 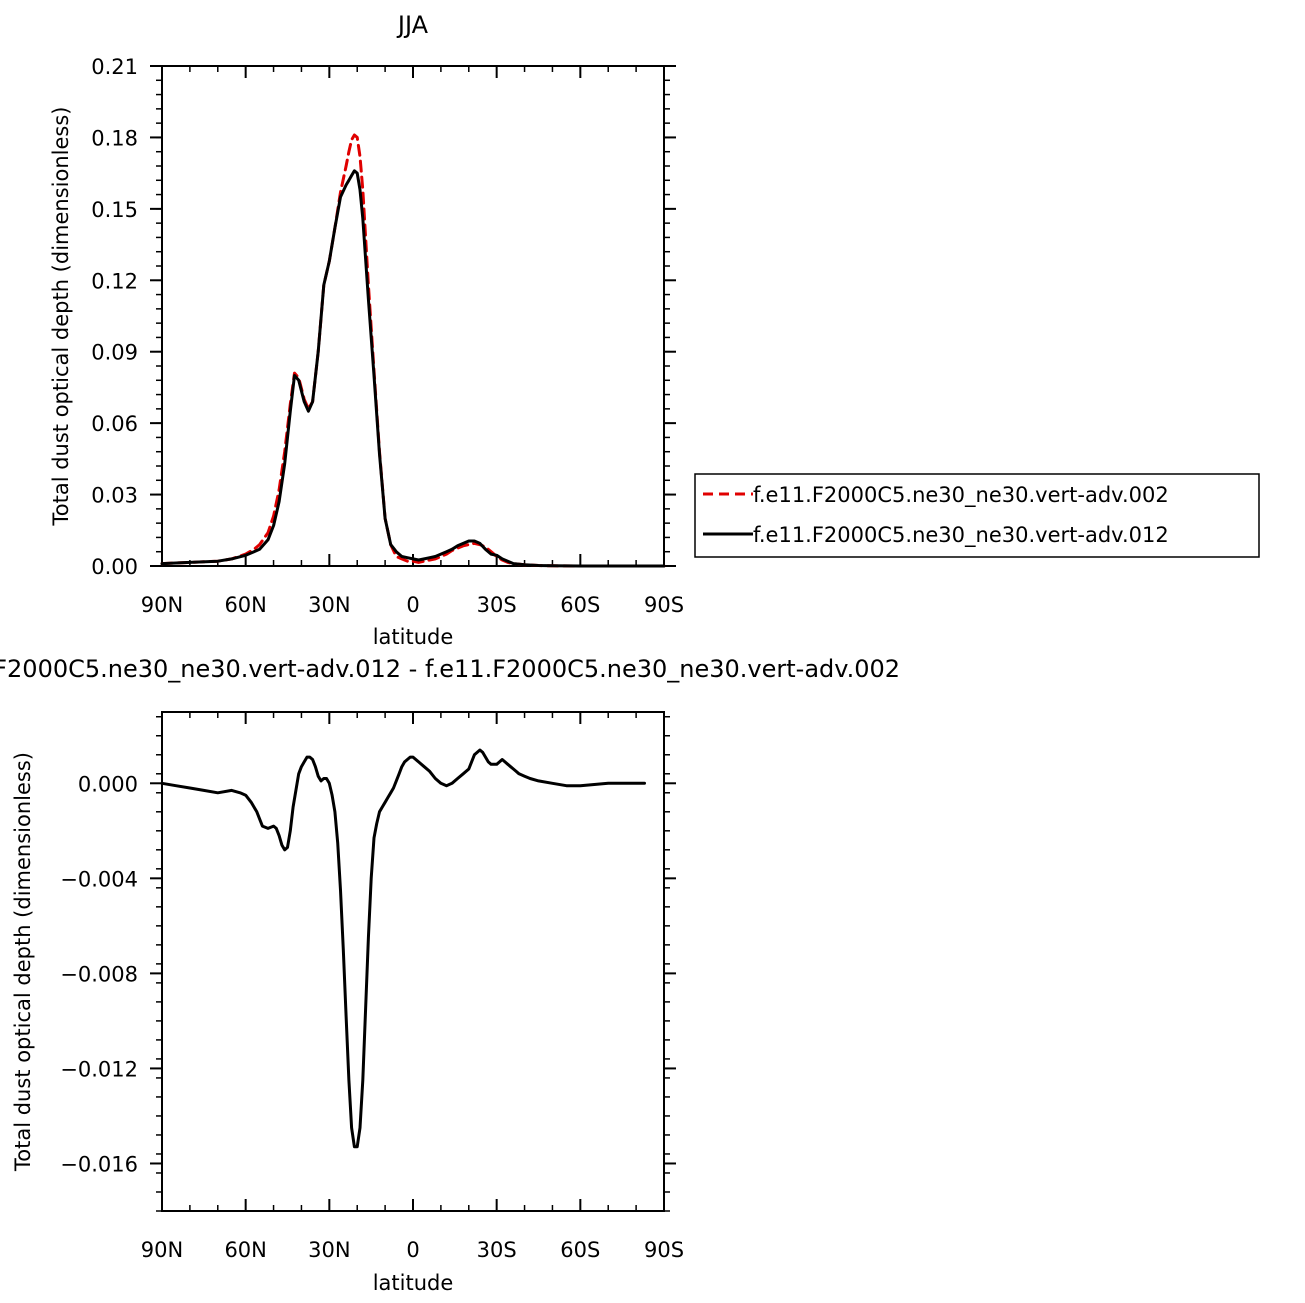 I want to click on y-tick-label: −0.012, so click(x=99, y=1069).